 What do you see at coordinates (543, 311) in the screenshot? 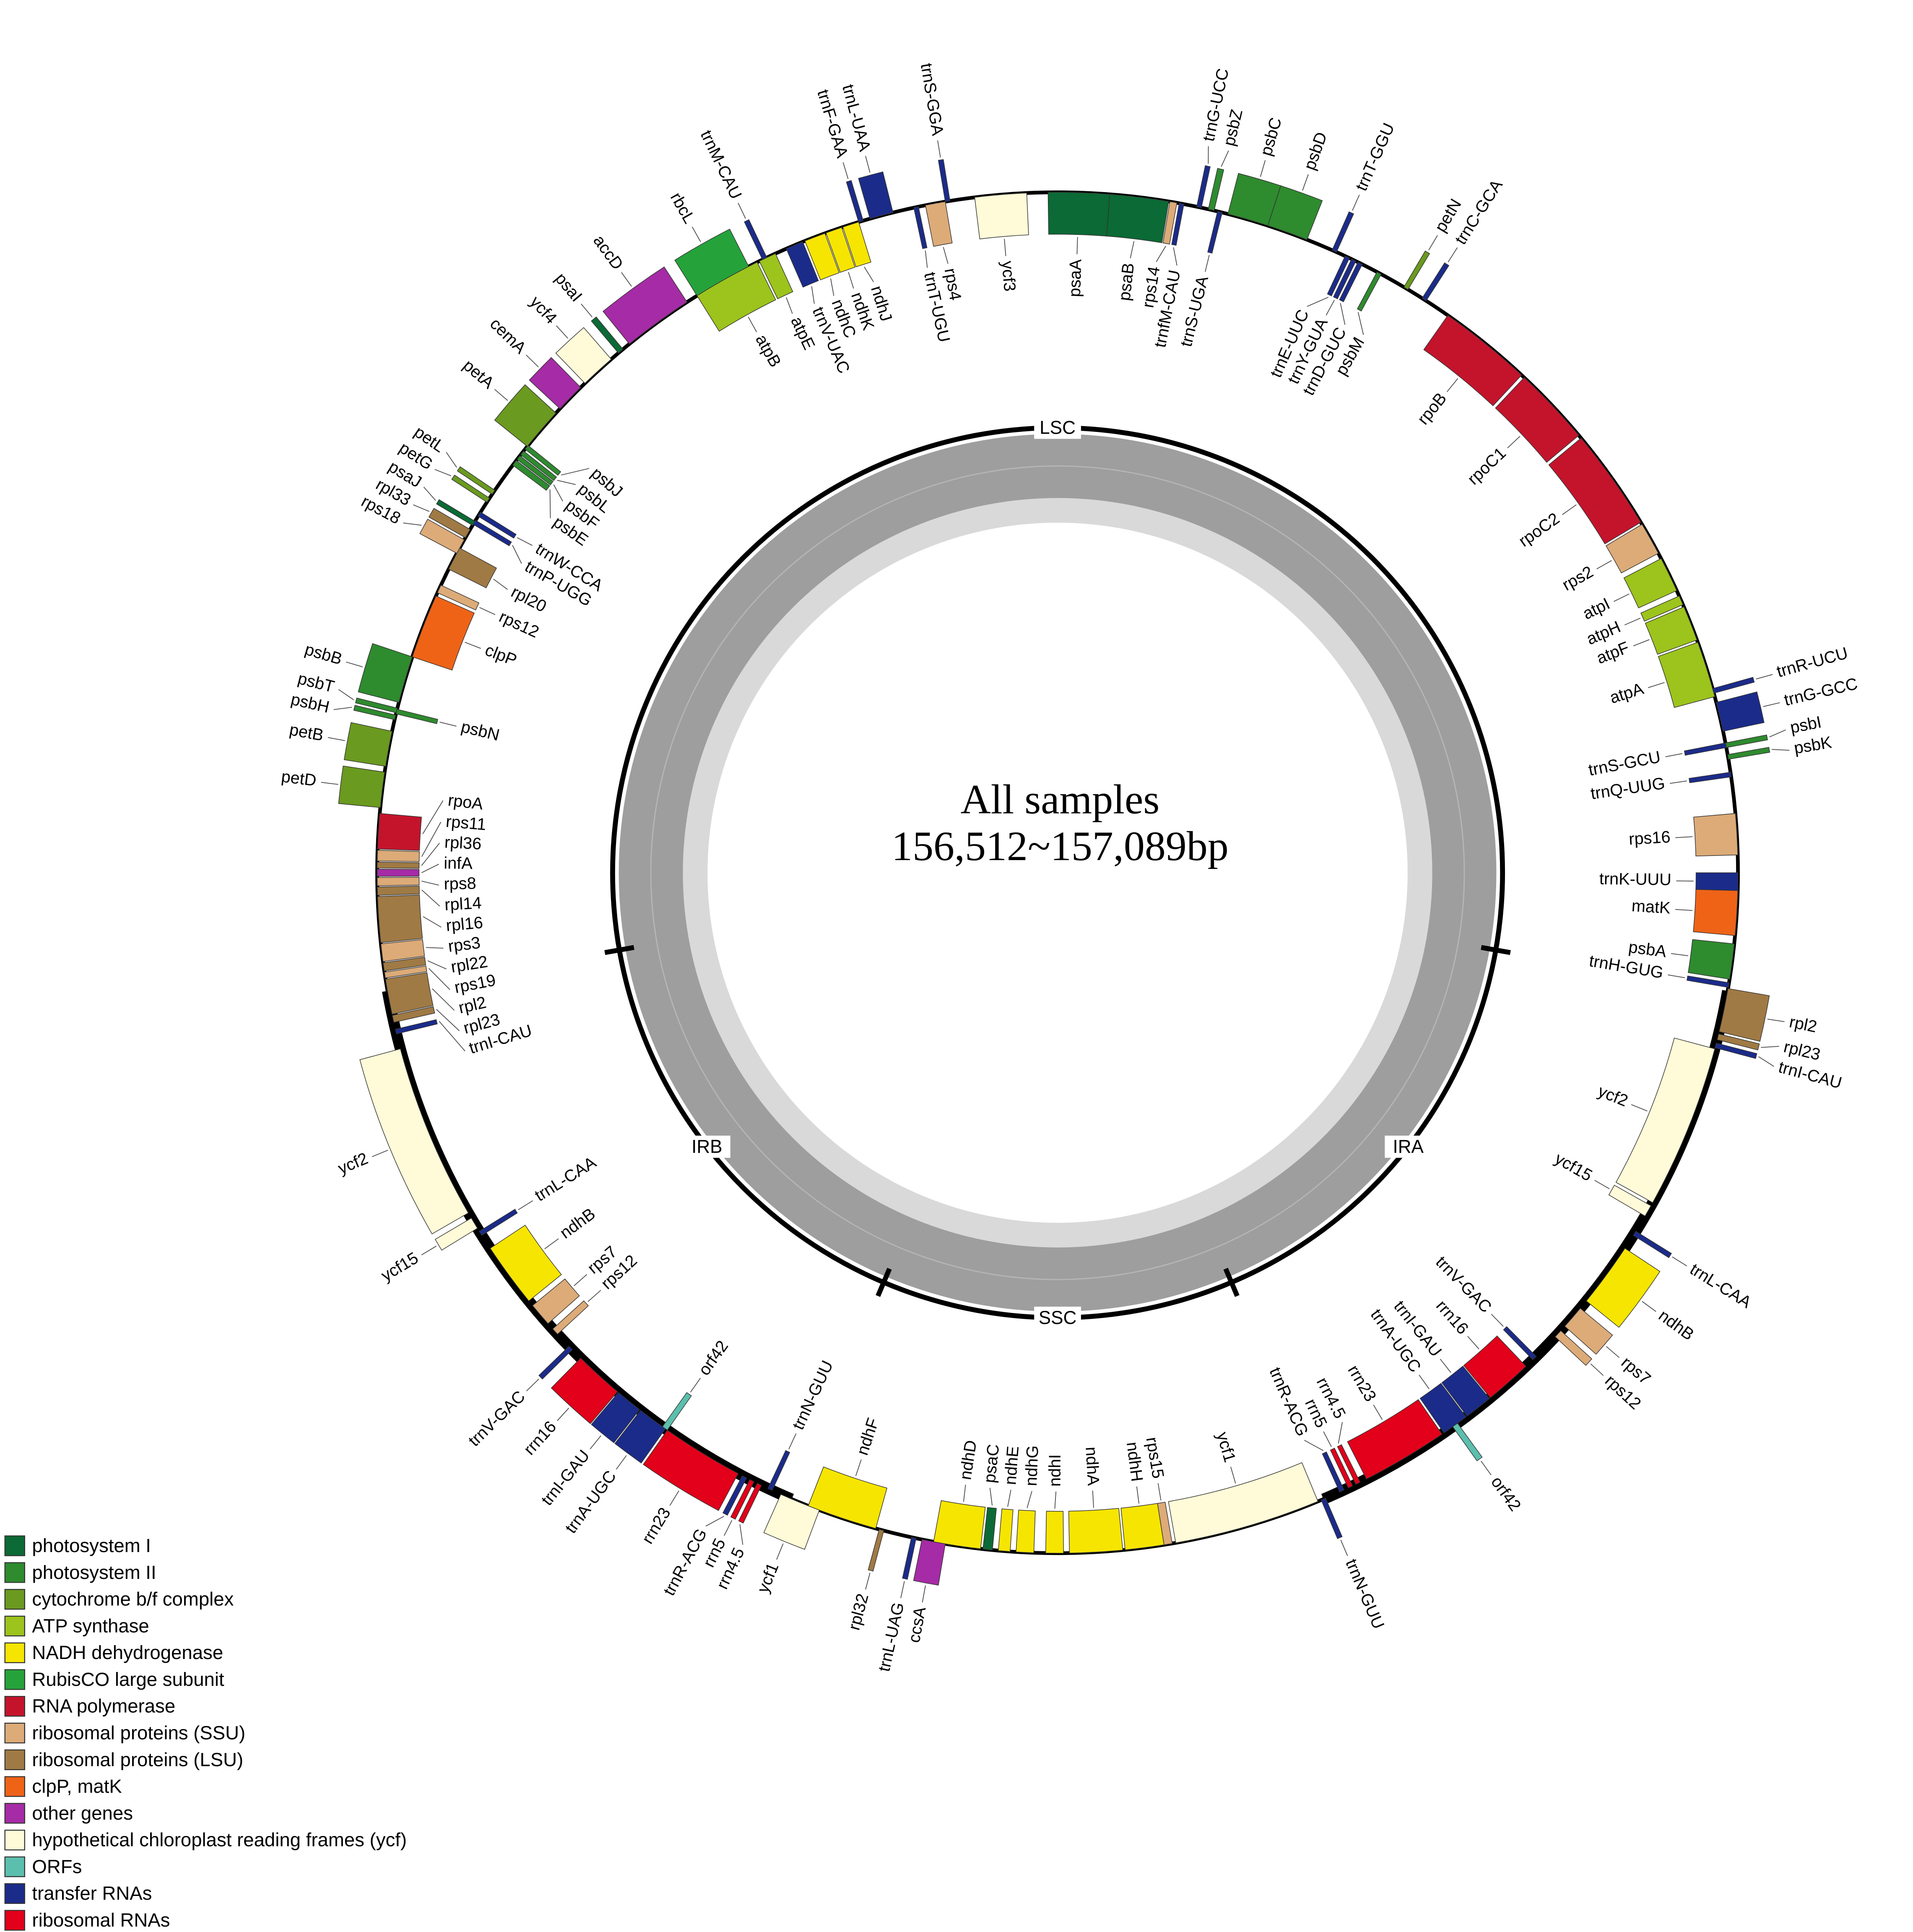
I see `gene-label: ycf4` at bounding box center [543, 311].